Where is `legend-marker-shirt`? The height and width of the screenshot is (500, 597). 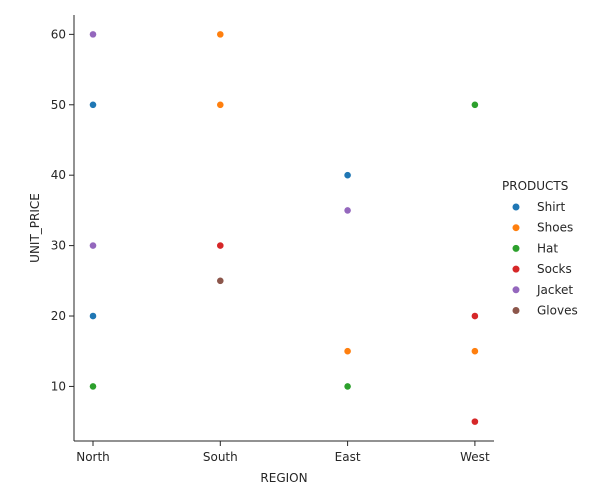 legend-marker-shirt is located at coordinates (516, 207).